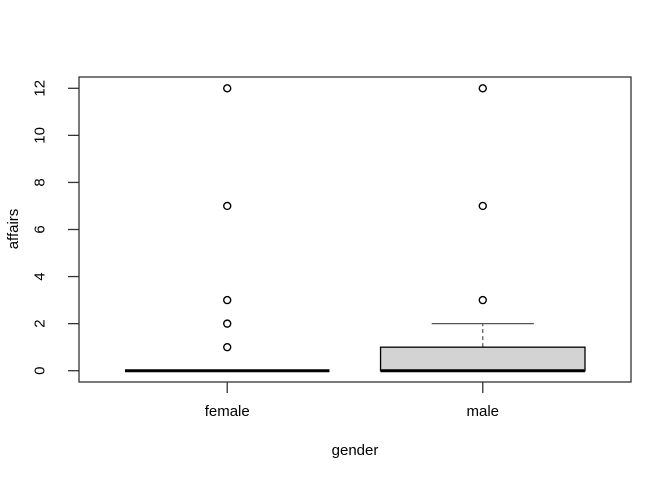  Describe the element at coordinates (40, 182) in the screenshot. I see `y-axis-tick-label: 8` at that location.